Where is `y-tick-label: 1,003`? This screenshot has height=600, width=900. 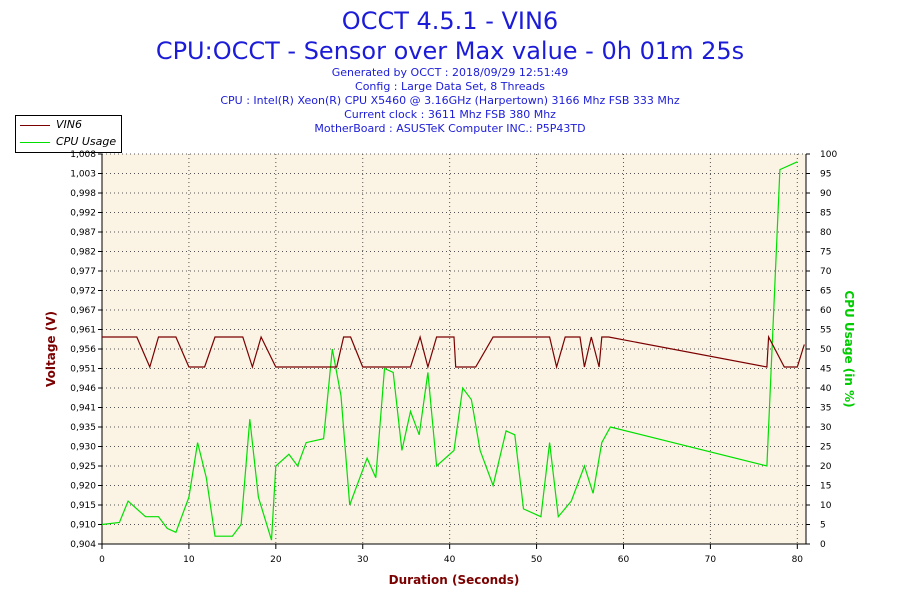 y-tick-label: 1,003 is located at coordinates (83, 175).